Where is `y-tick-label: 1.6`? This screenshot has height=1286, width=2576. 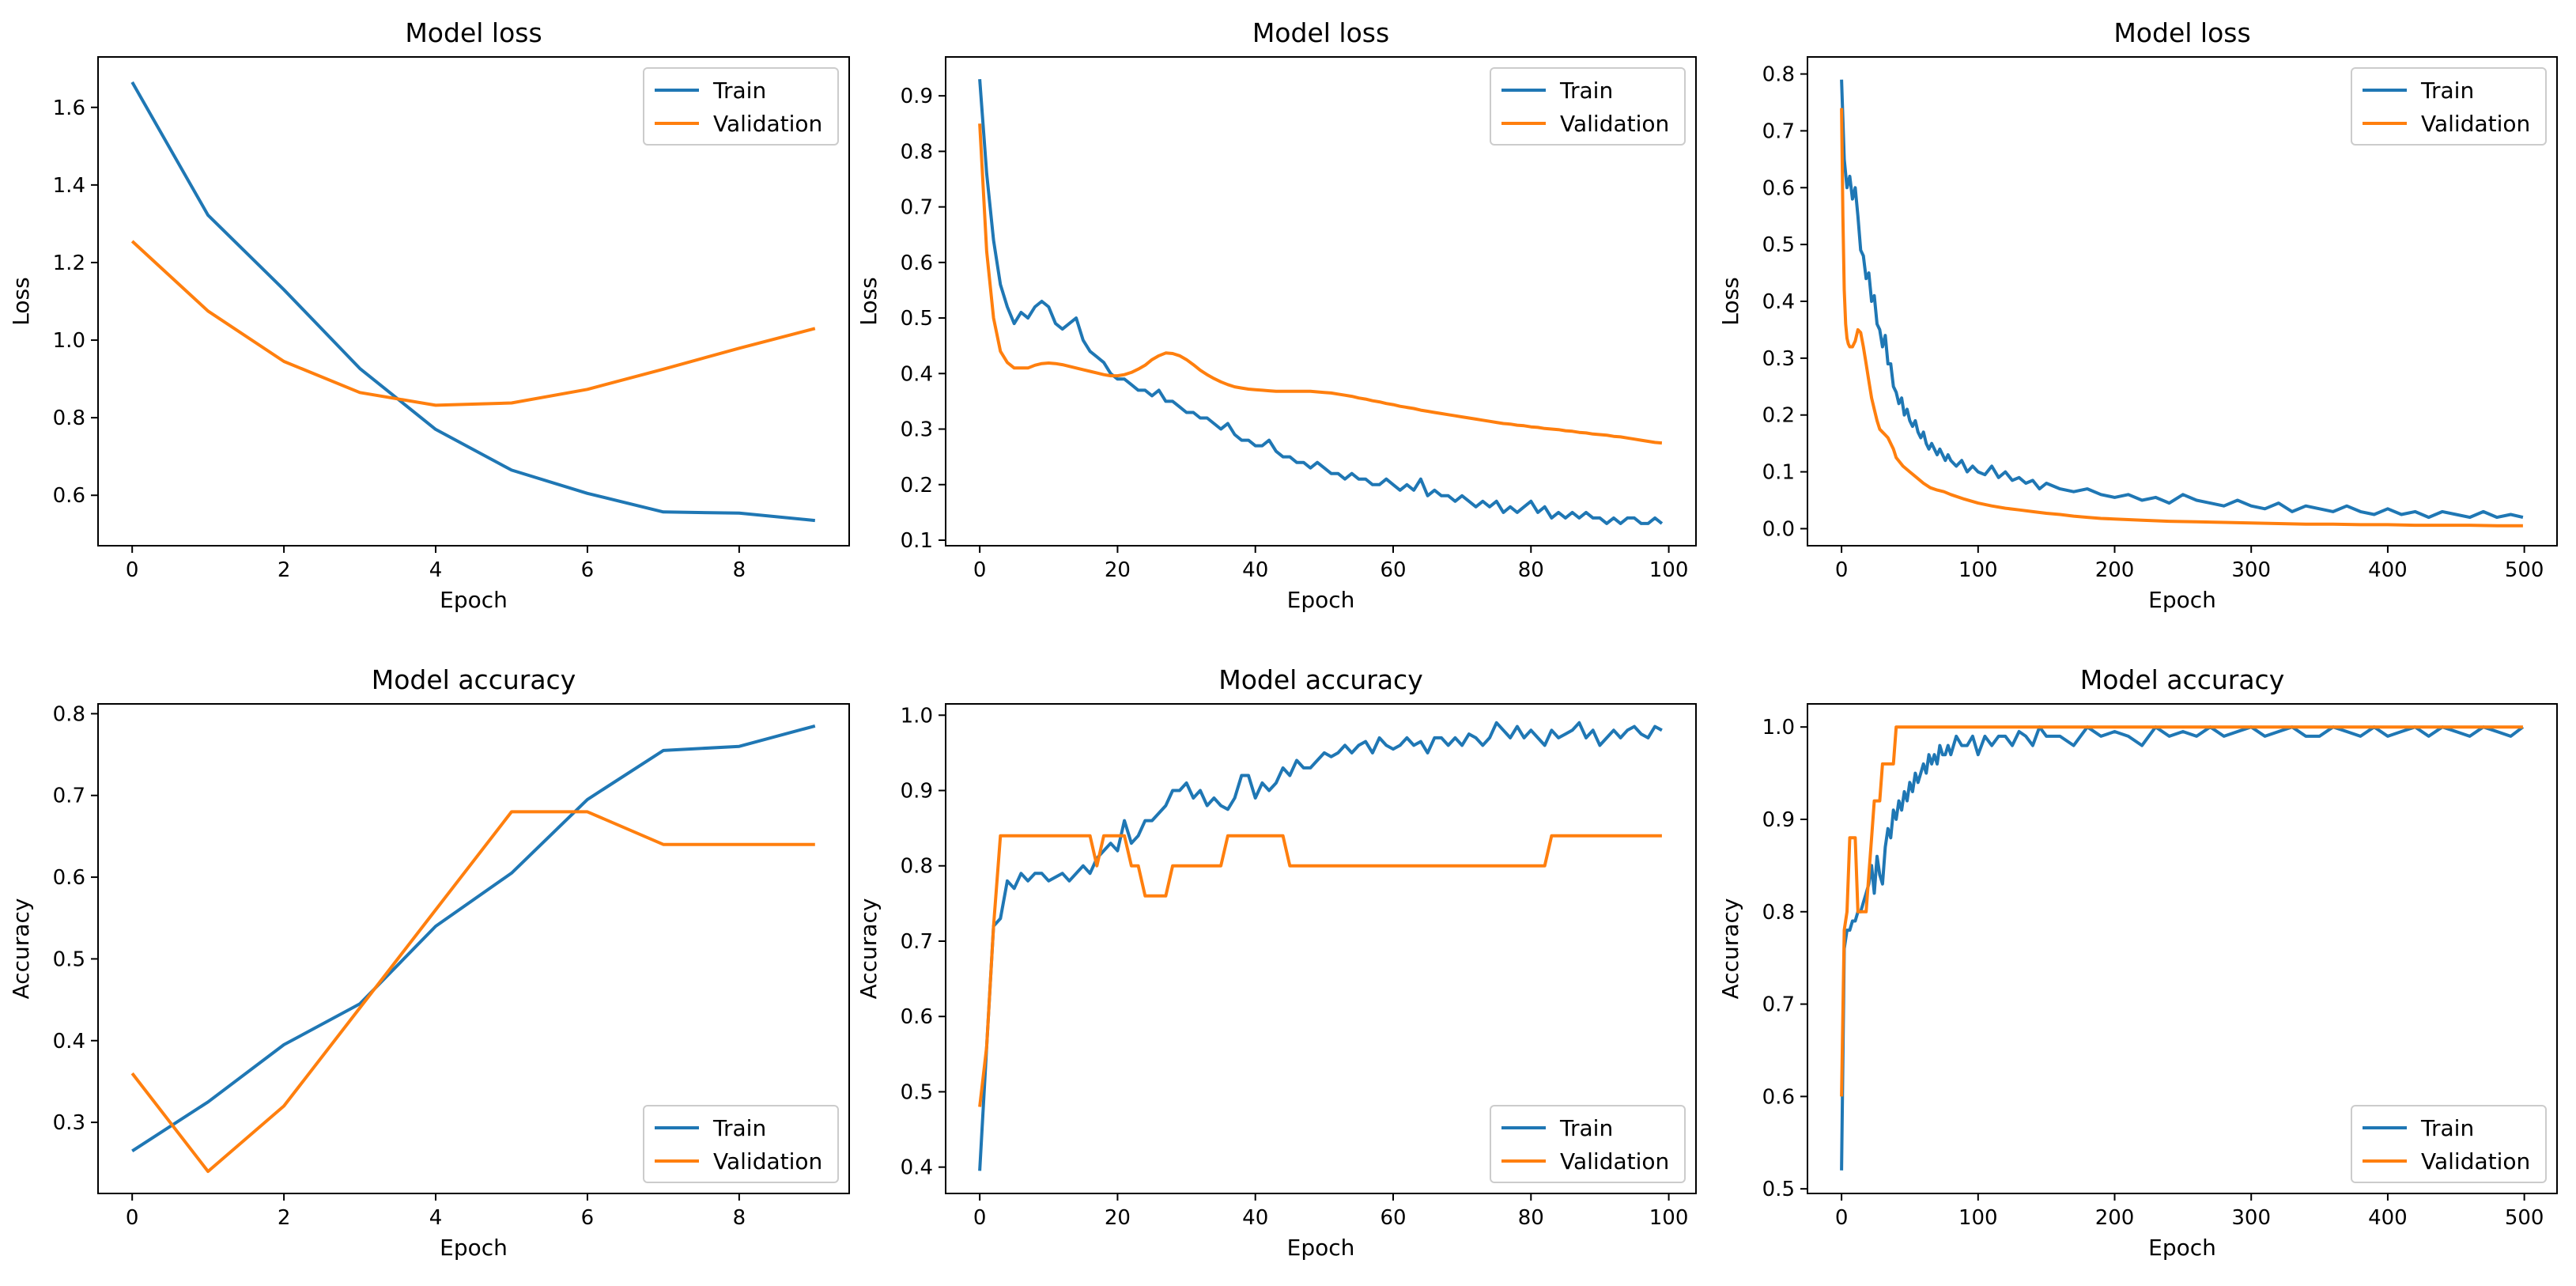
y-tick-label: 1.6 is located at coordinates (69, 108).